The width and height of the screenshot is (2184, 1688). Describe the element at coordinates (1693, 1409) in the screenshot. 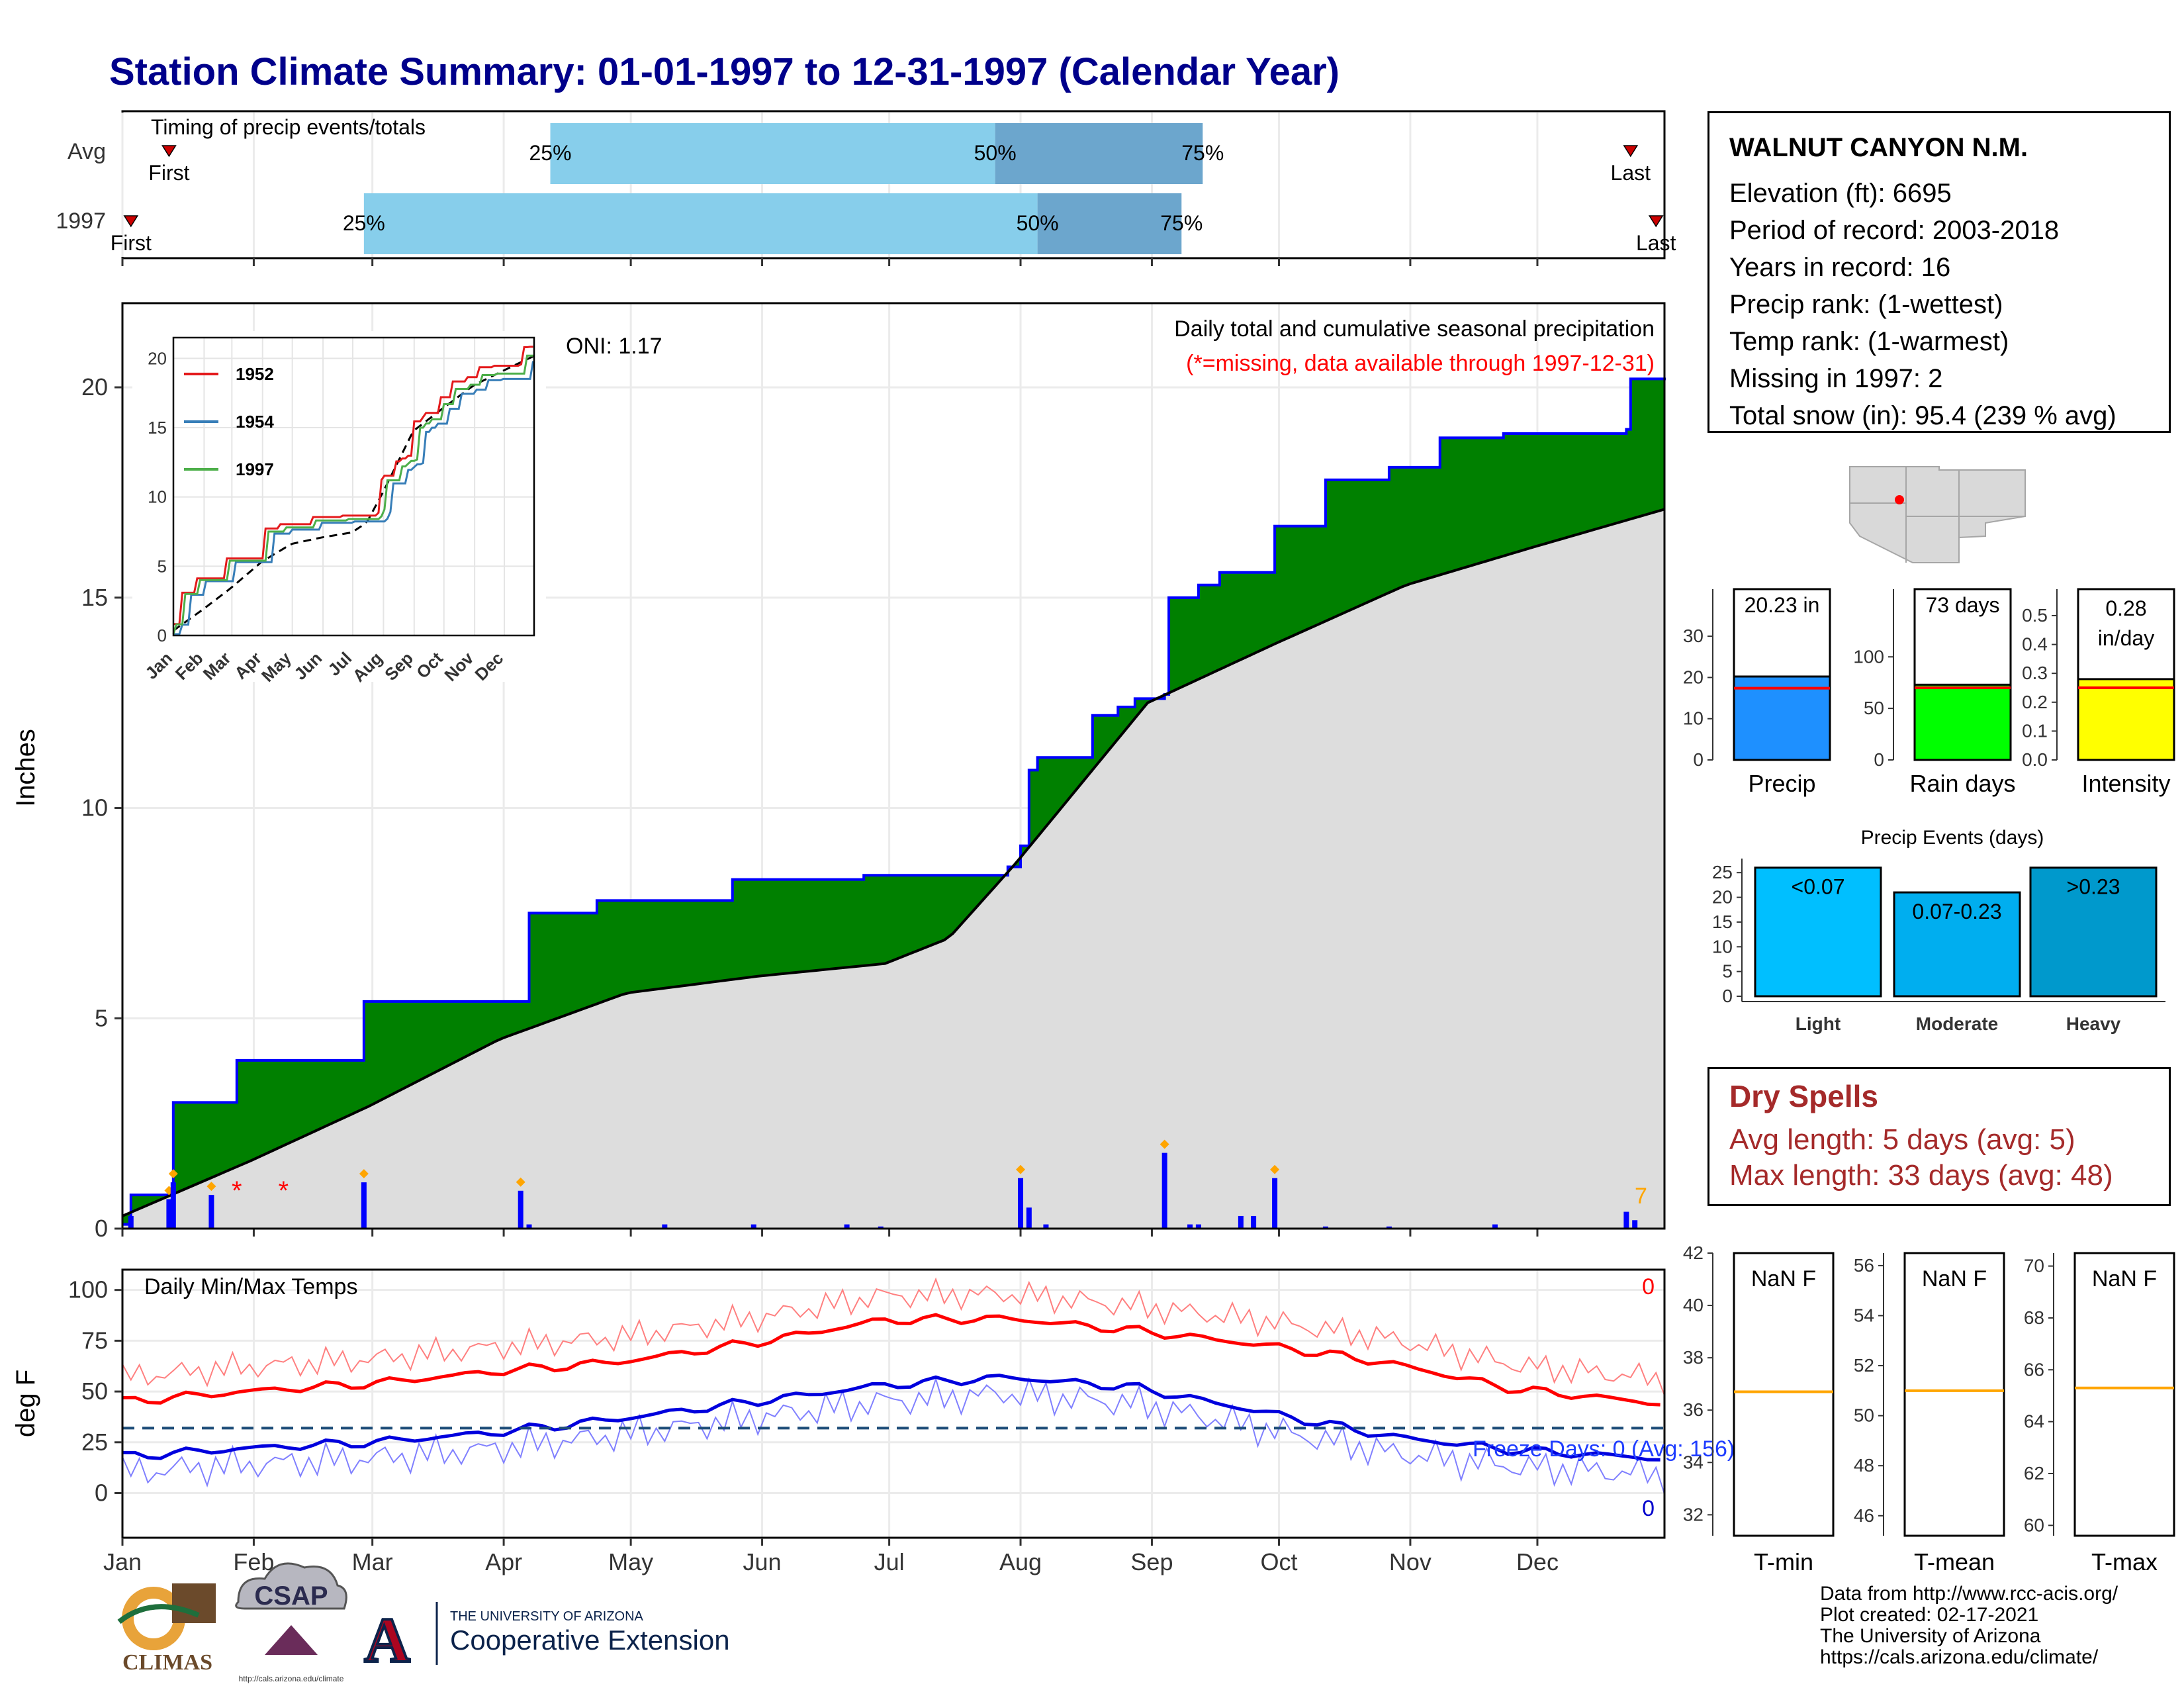

I see `temp-box-tick: 36` at that location.